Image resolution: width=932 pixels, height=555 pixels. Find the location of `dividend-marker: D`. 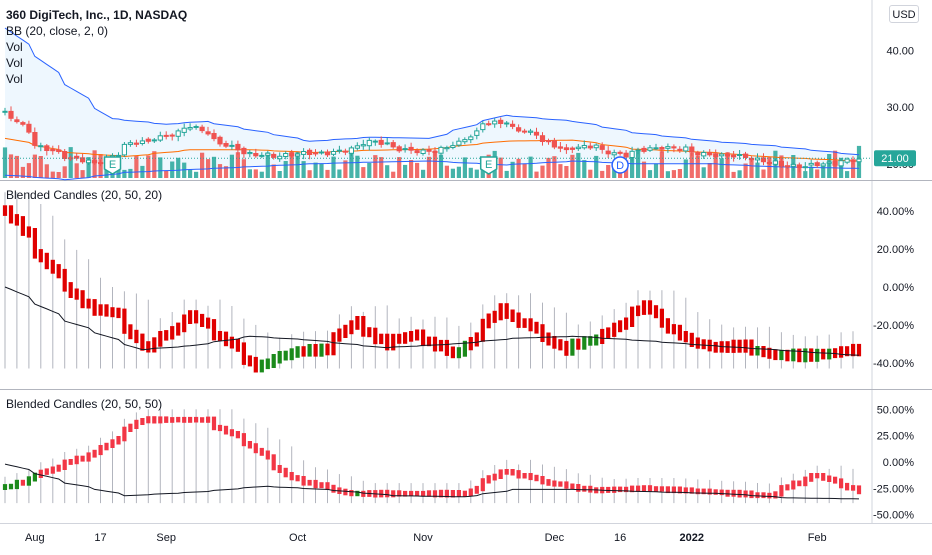

dividend-marker: D is located at coordinates (620, 165).